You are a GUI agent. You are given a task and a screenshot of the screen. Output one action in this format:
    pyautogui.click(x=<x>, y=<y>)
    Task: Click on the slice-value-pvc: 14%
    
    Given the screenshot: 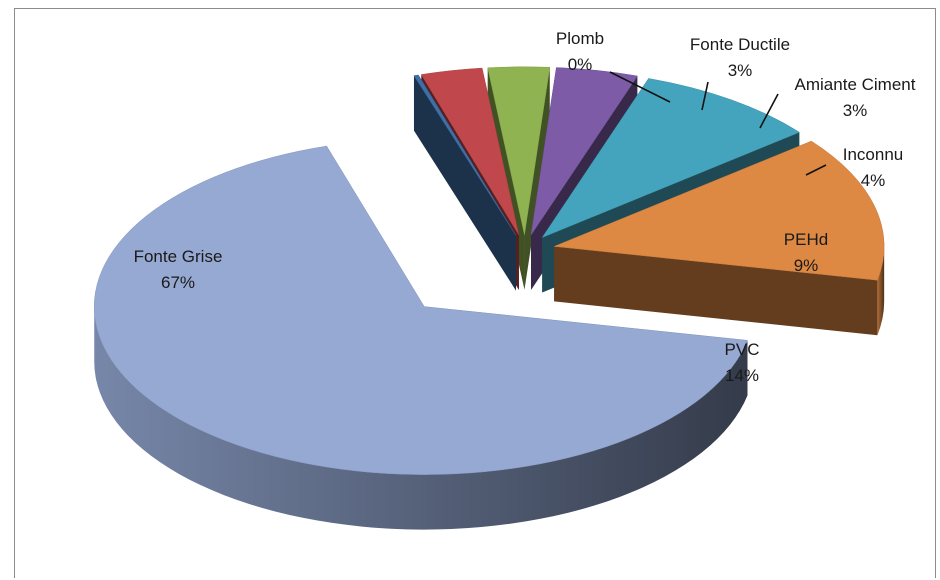 What is the action you would take?
    pyautogui.click(x=742, y=375)
    